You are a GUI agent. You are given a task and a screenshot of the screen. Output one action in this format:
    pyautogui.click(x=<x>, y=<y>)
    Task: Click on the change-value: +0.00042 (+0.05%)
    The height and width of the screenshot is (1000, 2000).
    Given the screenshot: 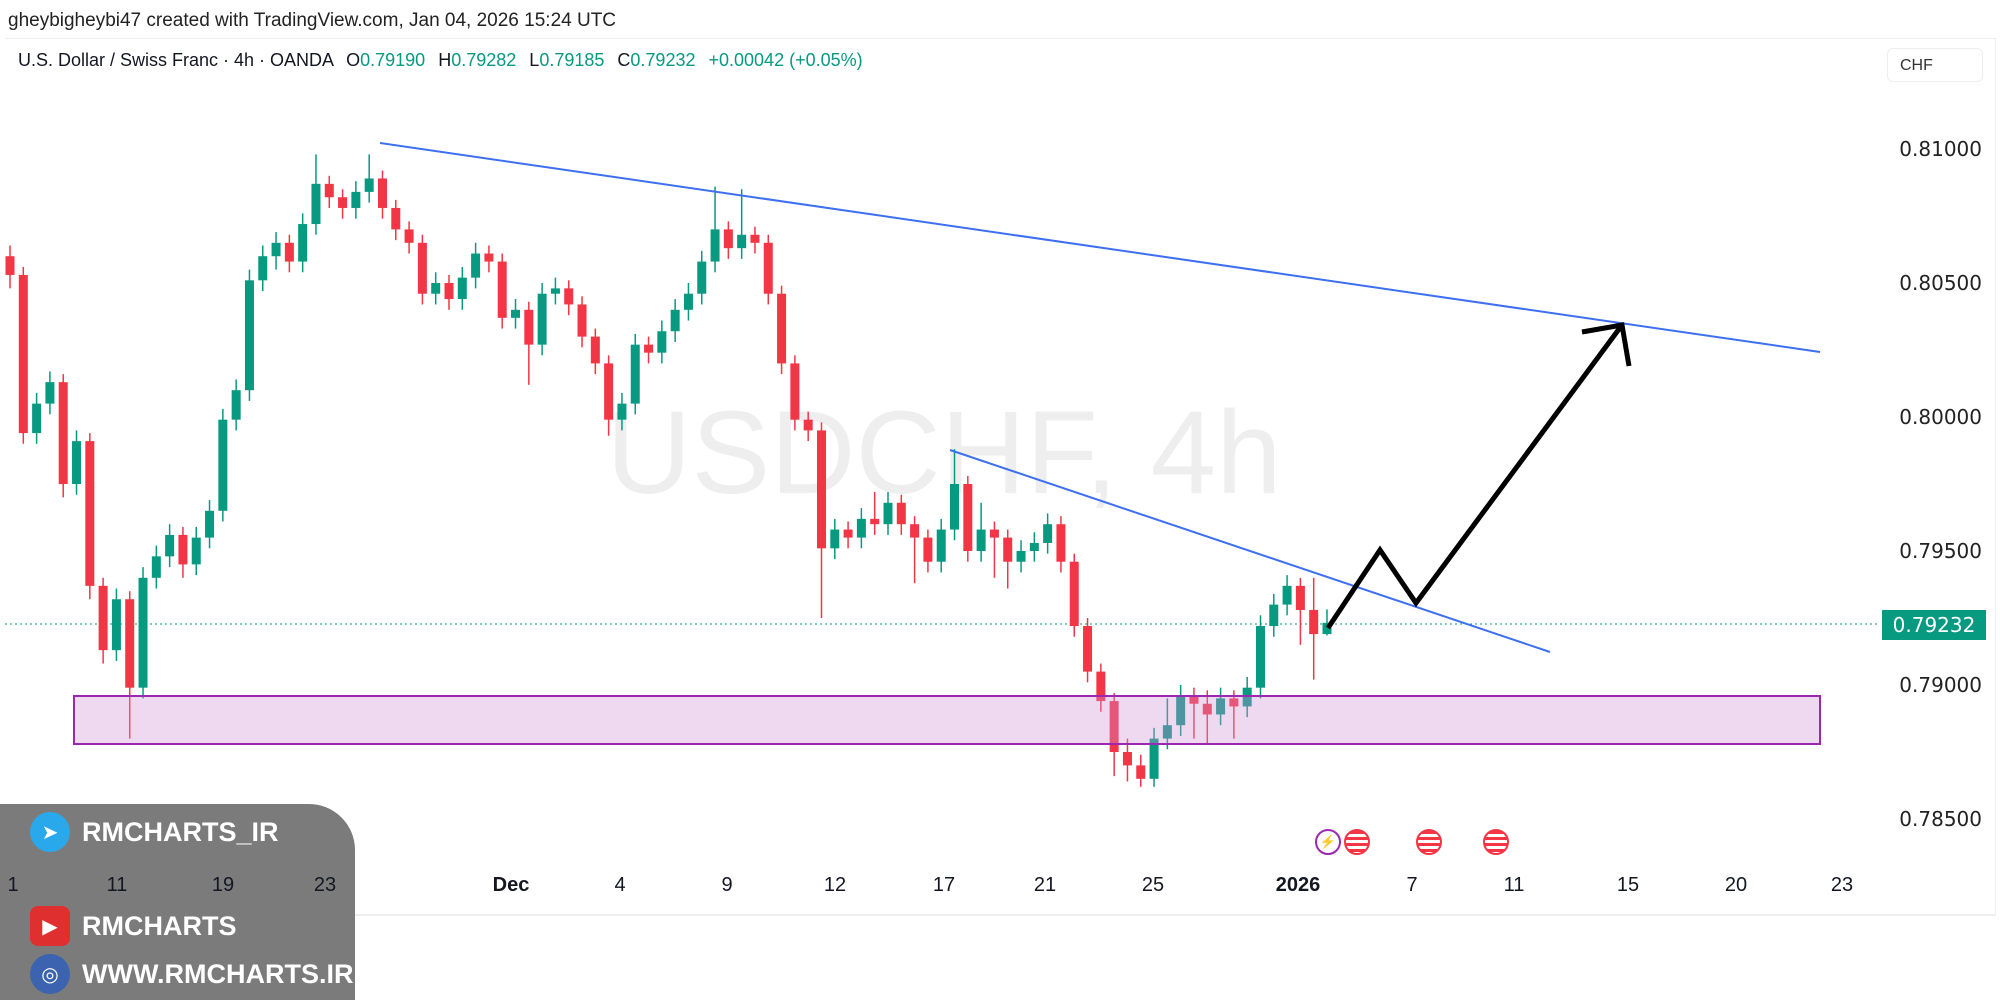 What is the action you would take?
    pyautogui.click(x=785, y=60)
    